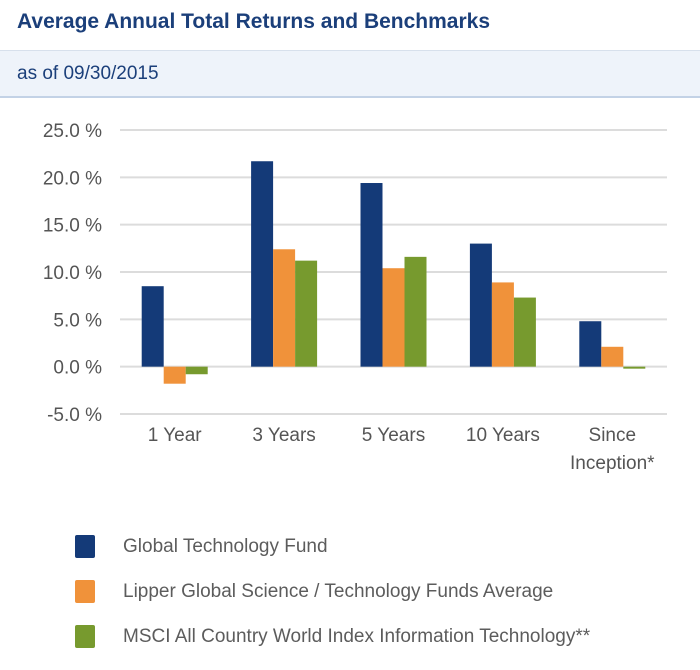  What do you see at coordinates (88, 73) in the screenshot?
I see `as-of-date: as of 09/30/2015` at bounding box center [88, 73].